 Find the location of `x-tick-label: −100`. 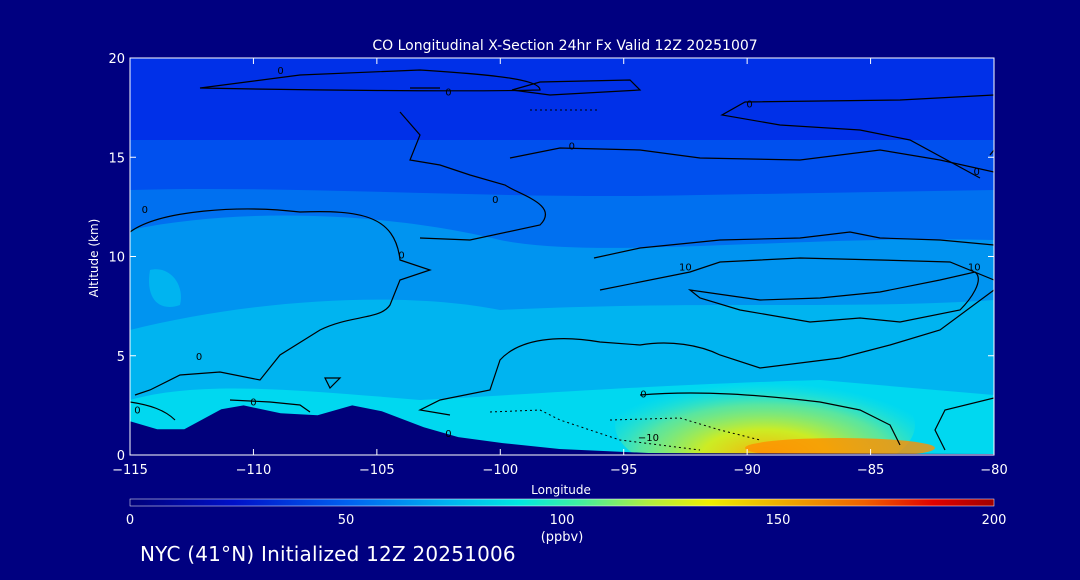

x-tick-label: −100 is located at coordinates (500, 470).